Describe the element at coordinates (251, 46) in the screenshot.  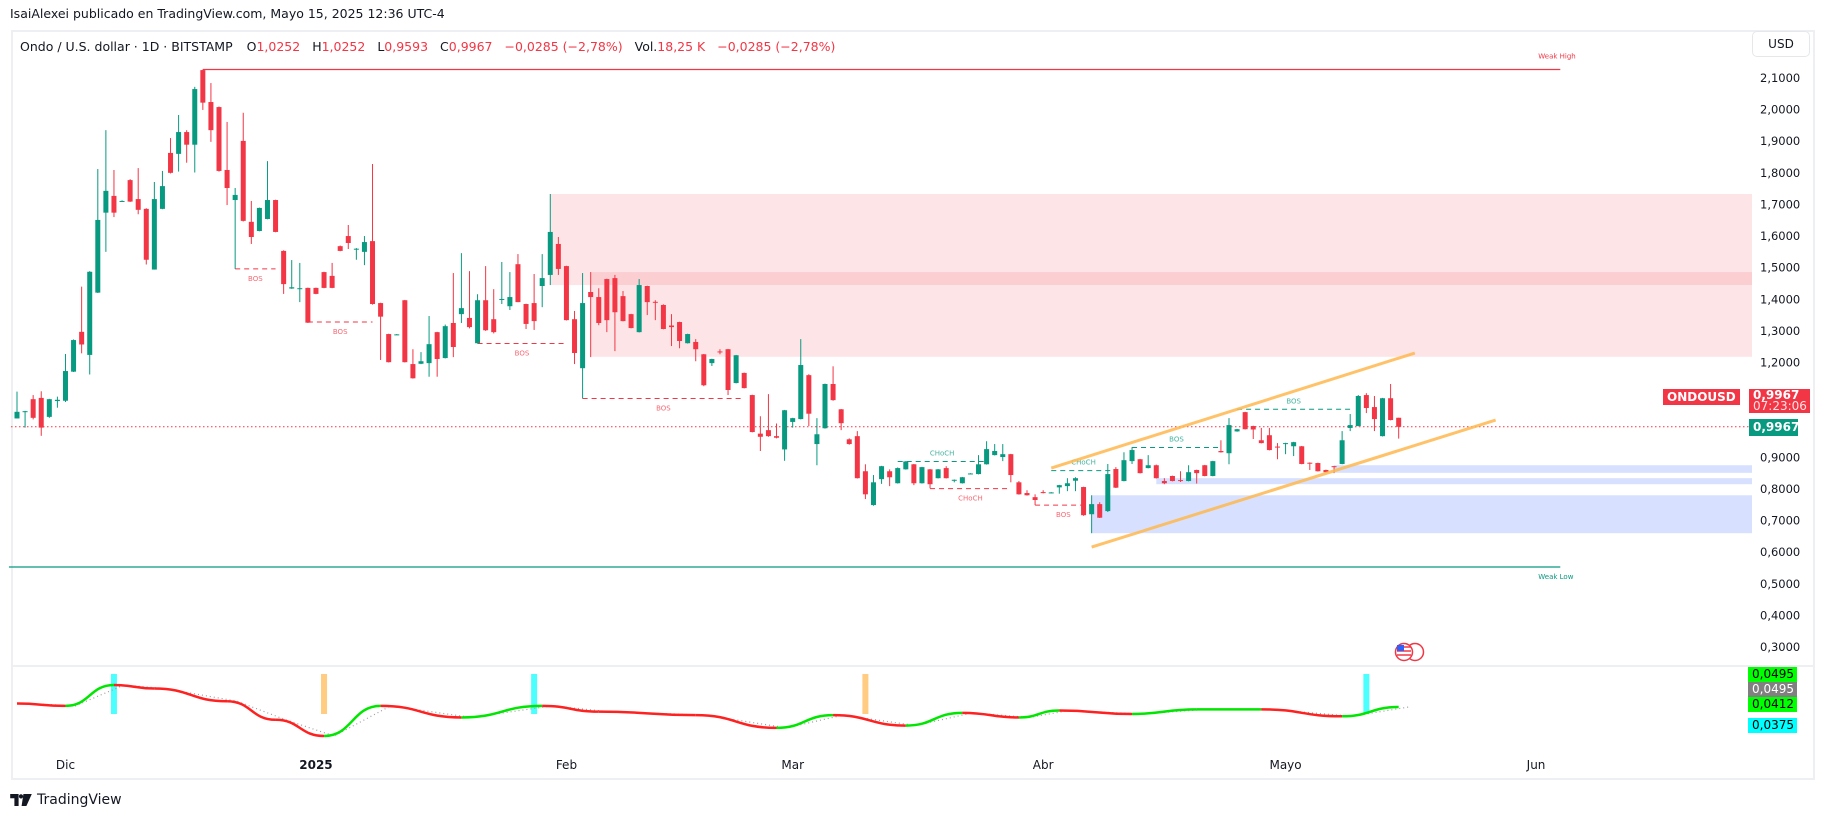
I see `open-label: O` at that location.